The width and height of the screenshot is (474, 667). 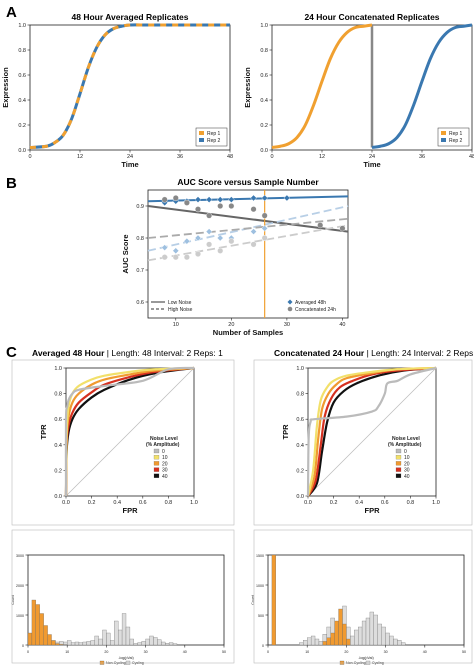 What do you see at coordinates (169, 503) in the screenshot?
I see `c1-x-tick-label: 0.8` at bounding box center [169, 503].